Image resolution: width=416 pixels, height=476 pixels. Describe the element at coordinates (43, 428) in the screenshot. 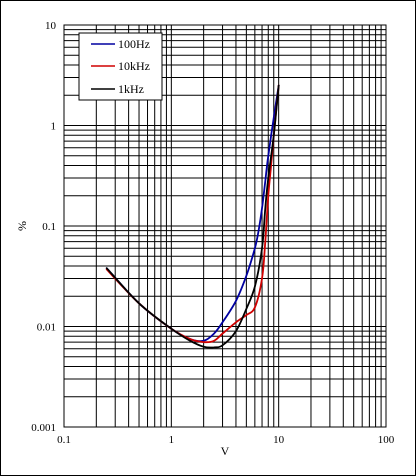

I see `y-tick-label: 0.001` at that location.